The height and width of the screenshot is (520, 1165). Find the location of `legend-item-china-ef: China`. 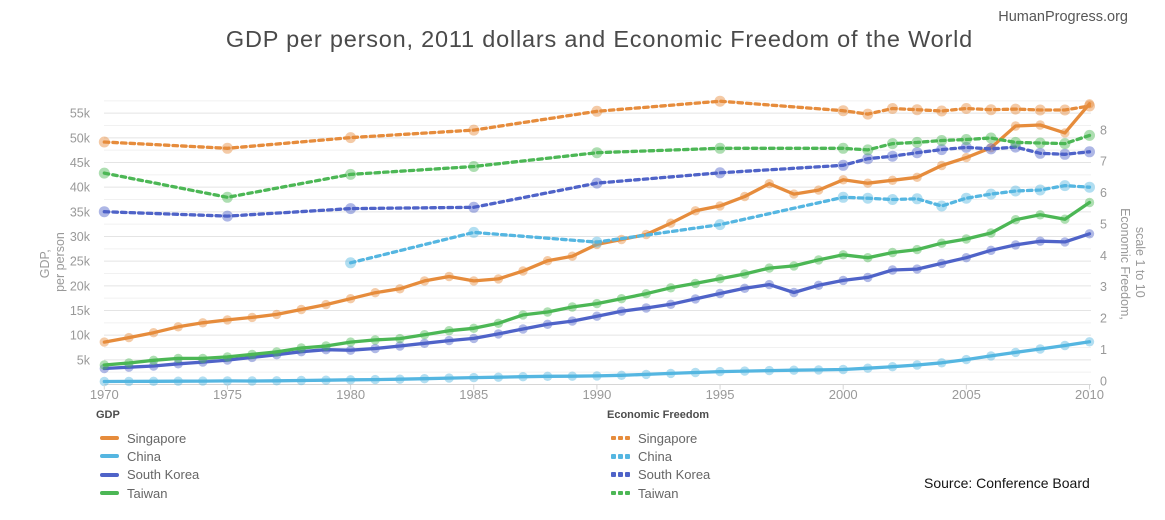

legend-item-china-ef: China is located at coordinates (658, 456).